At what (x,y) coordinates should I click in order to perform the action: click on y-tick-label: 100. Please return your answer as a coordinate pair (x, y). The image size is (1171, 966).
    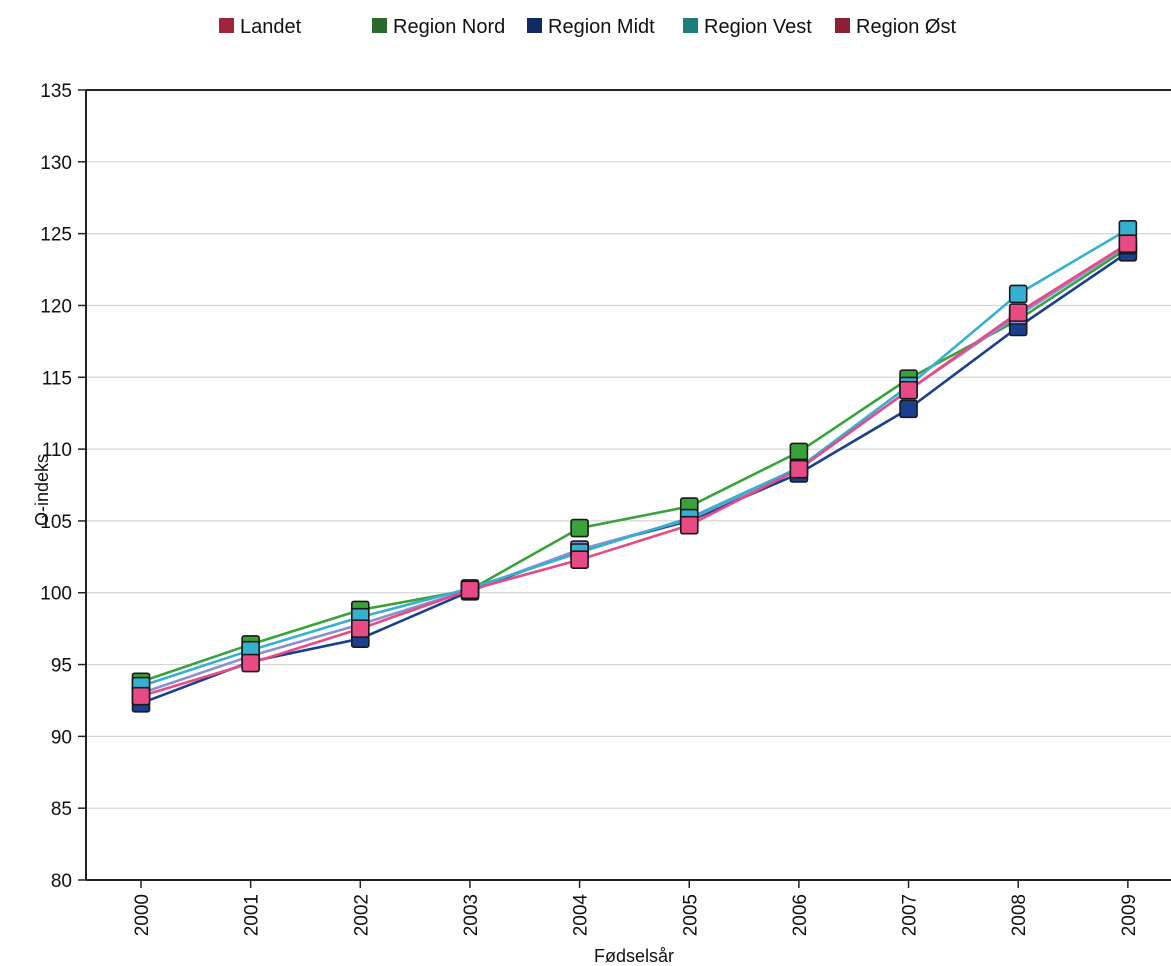
    Looking at the image, I should click on (56, 594).